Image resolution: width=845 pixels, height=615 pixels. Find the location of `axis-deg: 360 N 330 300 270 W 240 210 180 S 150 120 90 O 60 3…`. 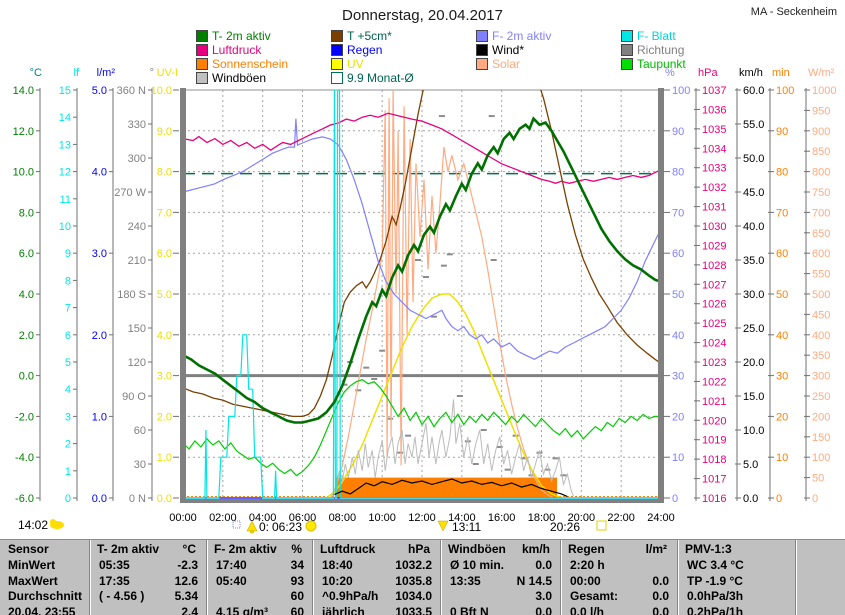

axis-deg: 360 N 330 300 270 W 240 210 180 S 150 120 90 O 60 3… is located at coordinates (134, 286).